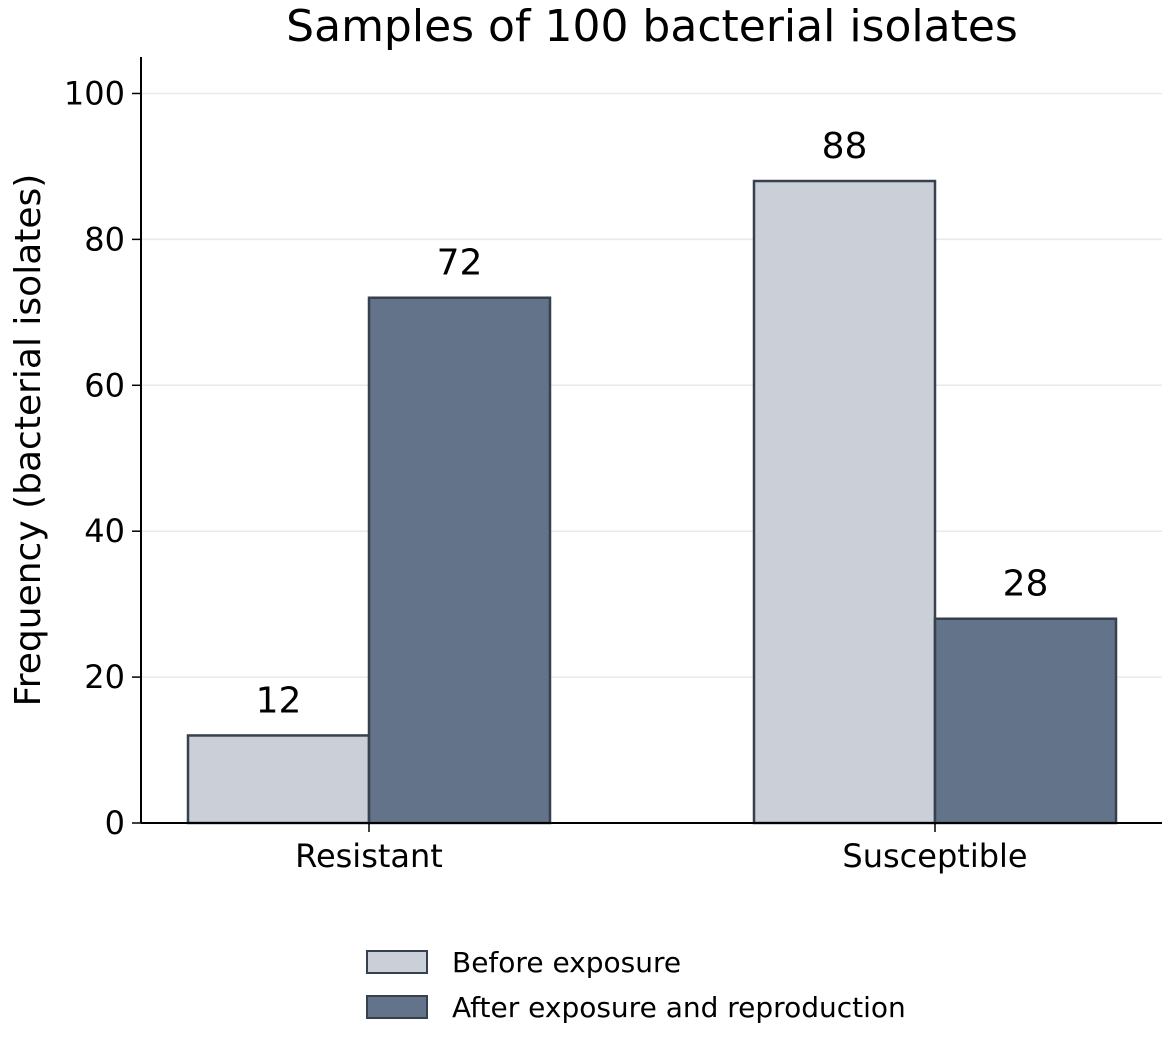  What do you see at coordinates (94, 93) in the screenshot?
I see `y-tick-label: 100` at bounding box center [94, 93].